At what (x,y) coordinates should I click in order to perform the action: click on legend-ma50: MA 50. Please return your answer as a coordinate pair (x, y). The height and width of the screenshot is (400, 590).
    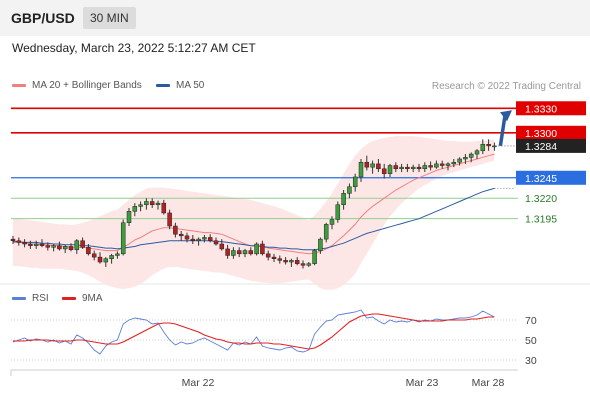
    Looking at the image, I should click on (180, 85).